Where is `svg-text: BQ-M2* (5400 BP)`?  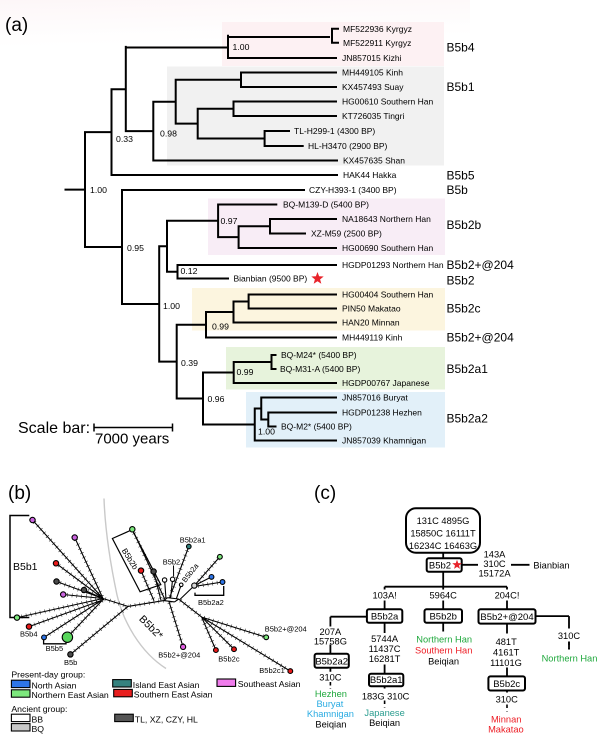
svg-text: BQ-M2* (5400 BP) is located at coordinates (316, 427).